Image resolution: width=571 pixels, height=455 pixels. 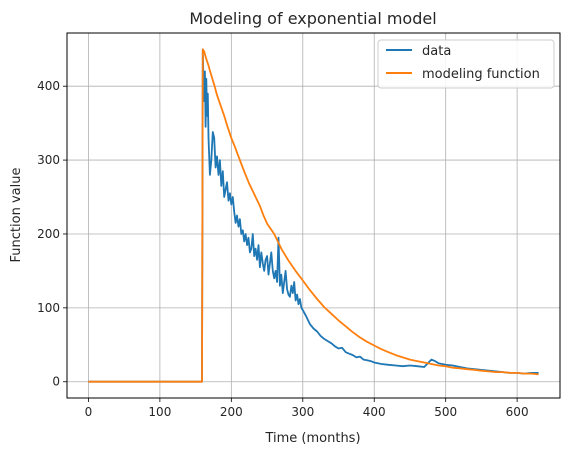 I want to click on legend: data modeling function, so click(x=466, y=64).